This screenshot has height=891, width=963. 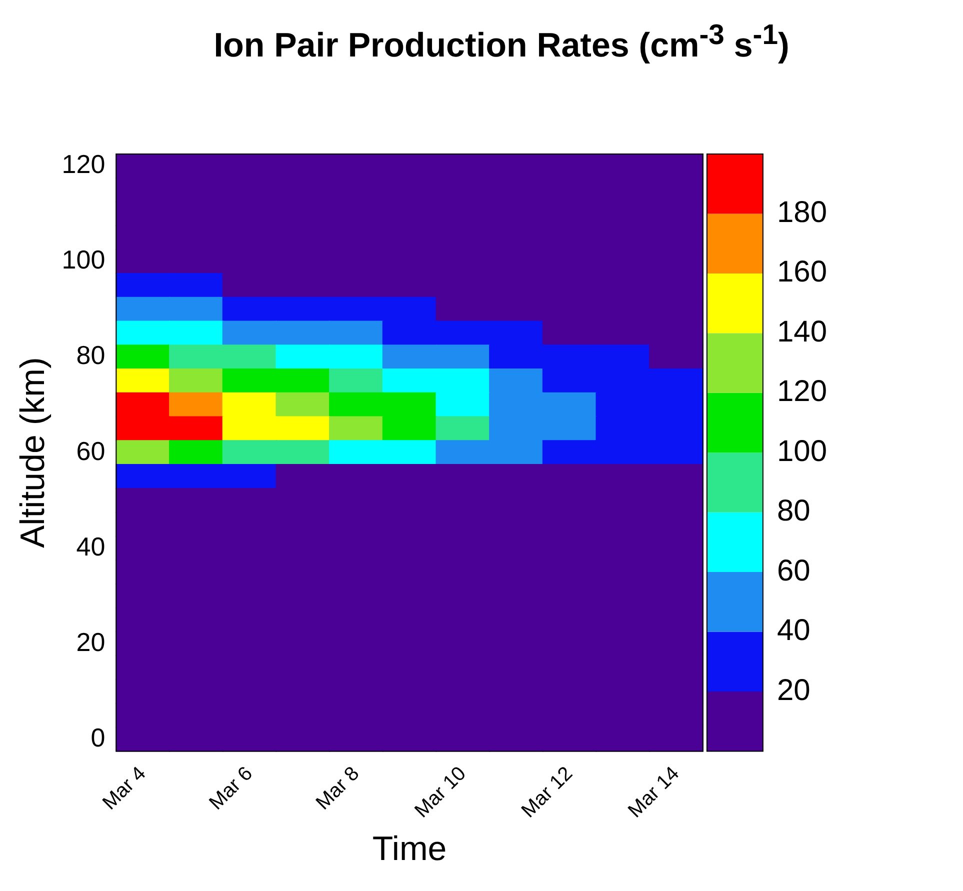 I want to click on color-bar-label: 20, so click(x=793, y=690).